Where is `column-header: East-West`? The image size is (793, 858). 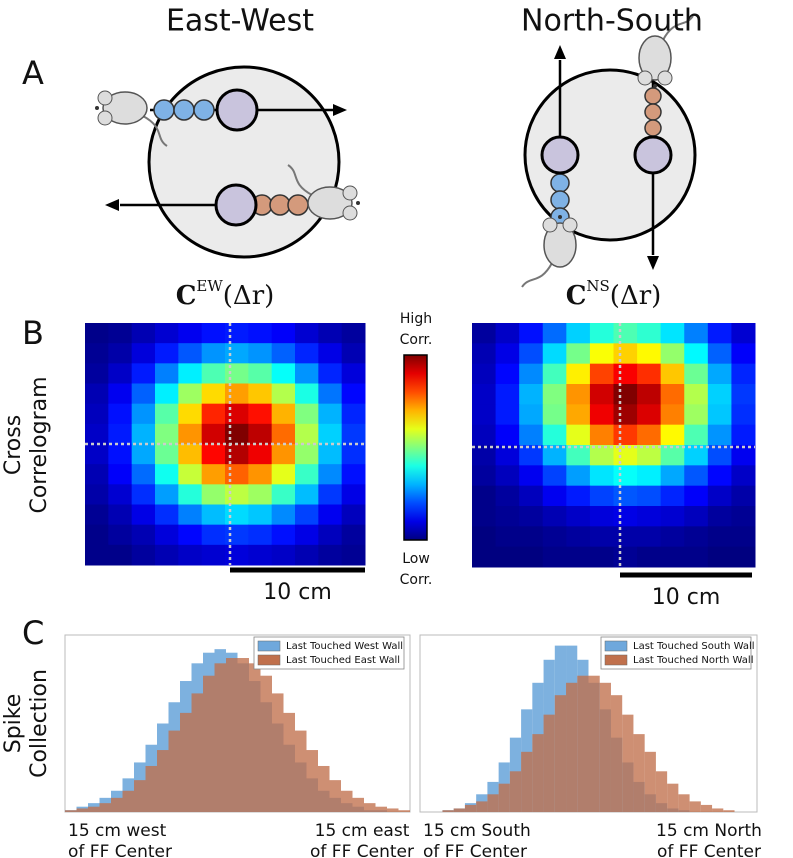
column-header: East-West is located at coordinates (240, 21).